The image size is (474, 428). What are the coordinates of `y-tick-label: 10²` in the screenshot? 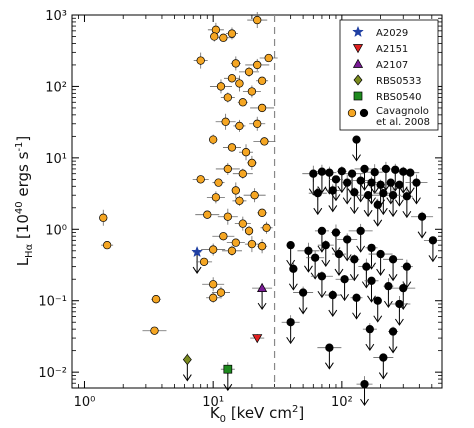 It's located at (56, 87).